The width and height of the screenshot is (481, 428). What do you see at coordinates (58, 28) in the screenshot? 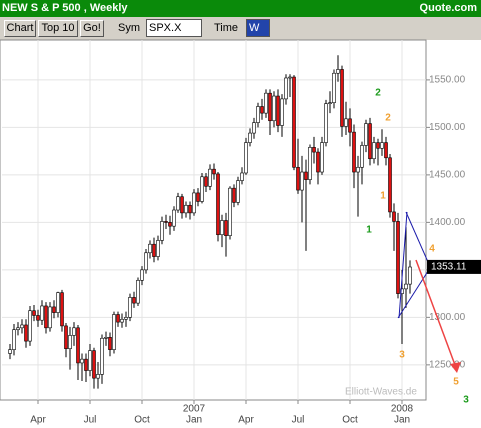
I see `button: Top 10` at bounding box center [58, 28].